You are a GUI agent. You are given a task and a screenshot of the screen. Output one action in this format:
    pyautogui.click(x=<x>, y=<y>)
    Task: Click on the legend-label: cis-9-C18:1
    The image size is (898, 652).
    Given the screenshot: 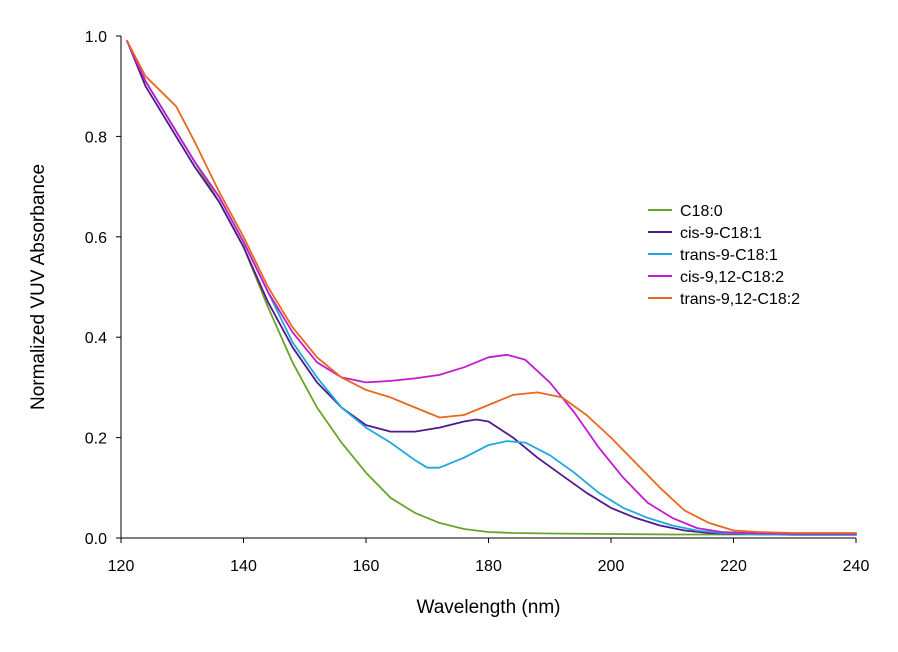 What is the action you would take?
    pyautogui.click(x=721, y=233)
    